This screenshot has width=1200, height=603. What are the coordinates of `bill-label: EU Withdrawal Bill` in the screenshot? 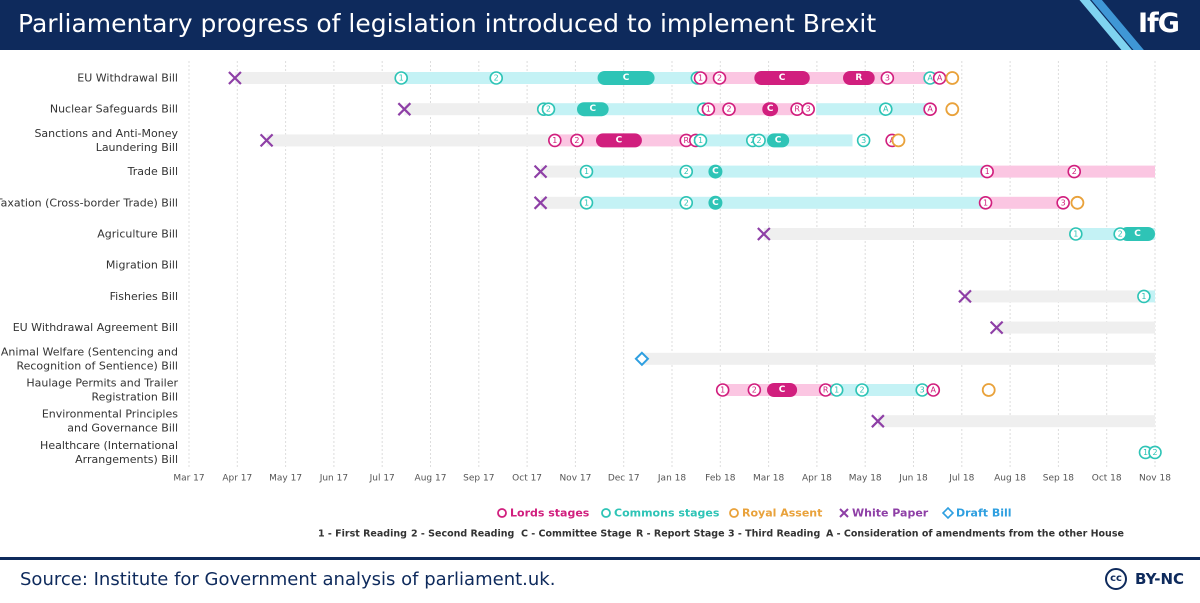 It's located at (127, 78).